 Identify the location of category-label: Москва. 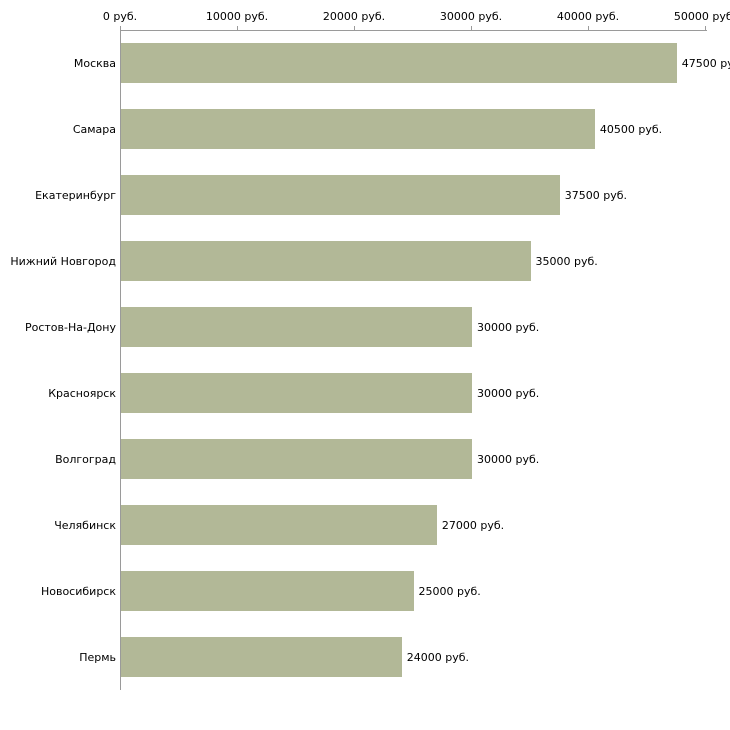
(94, 63).